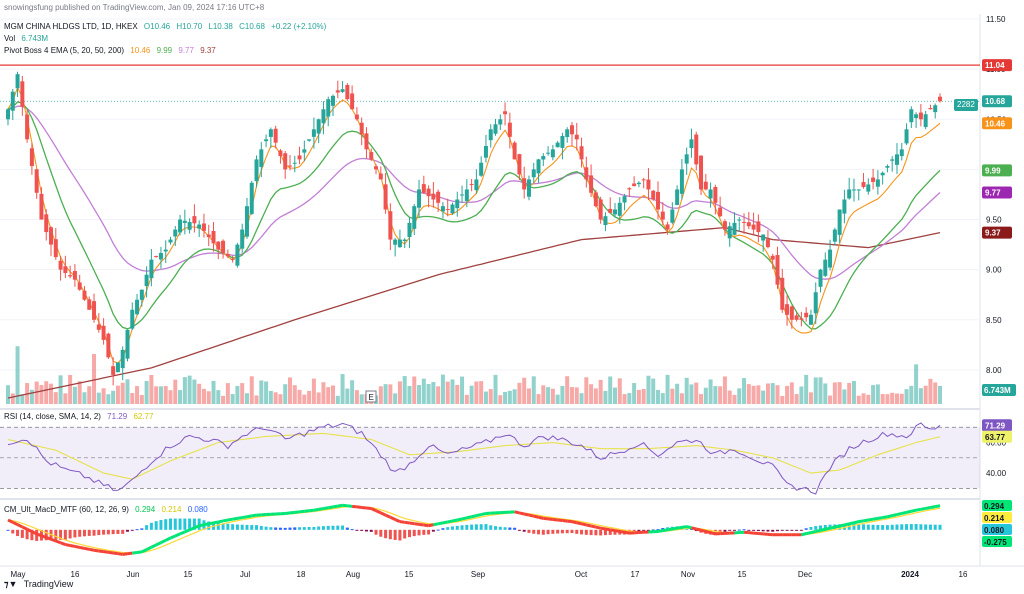  Describe the element at coordinates (80, 416) in the screenshot. I see `rsi-legend: RSI (14, close, SMA, 14, 2) 71.29 62.77` at that location.